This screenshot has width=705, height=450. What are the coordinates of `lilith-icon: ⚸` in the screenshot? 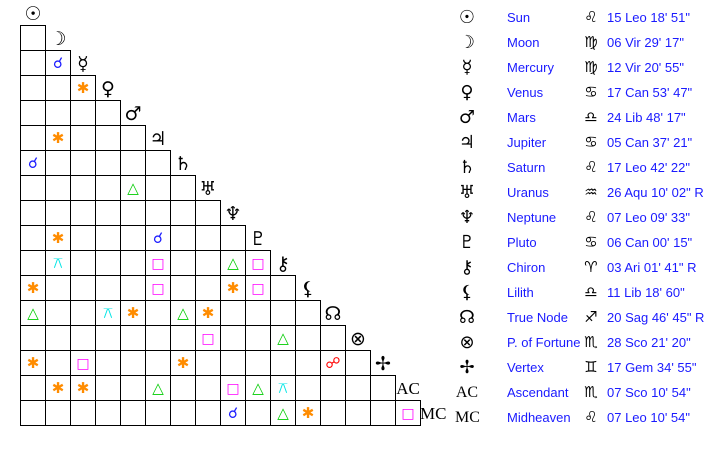 It's located at (467, 292).